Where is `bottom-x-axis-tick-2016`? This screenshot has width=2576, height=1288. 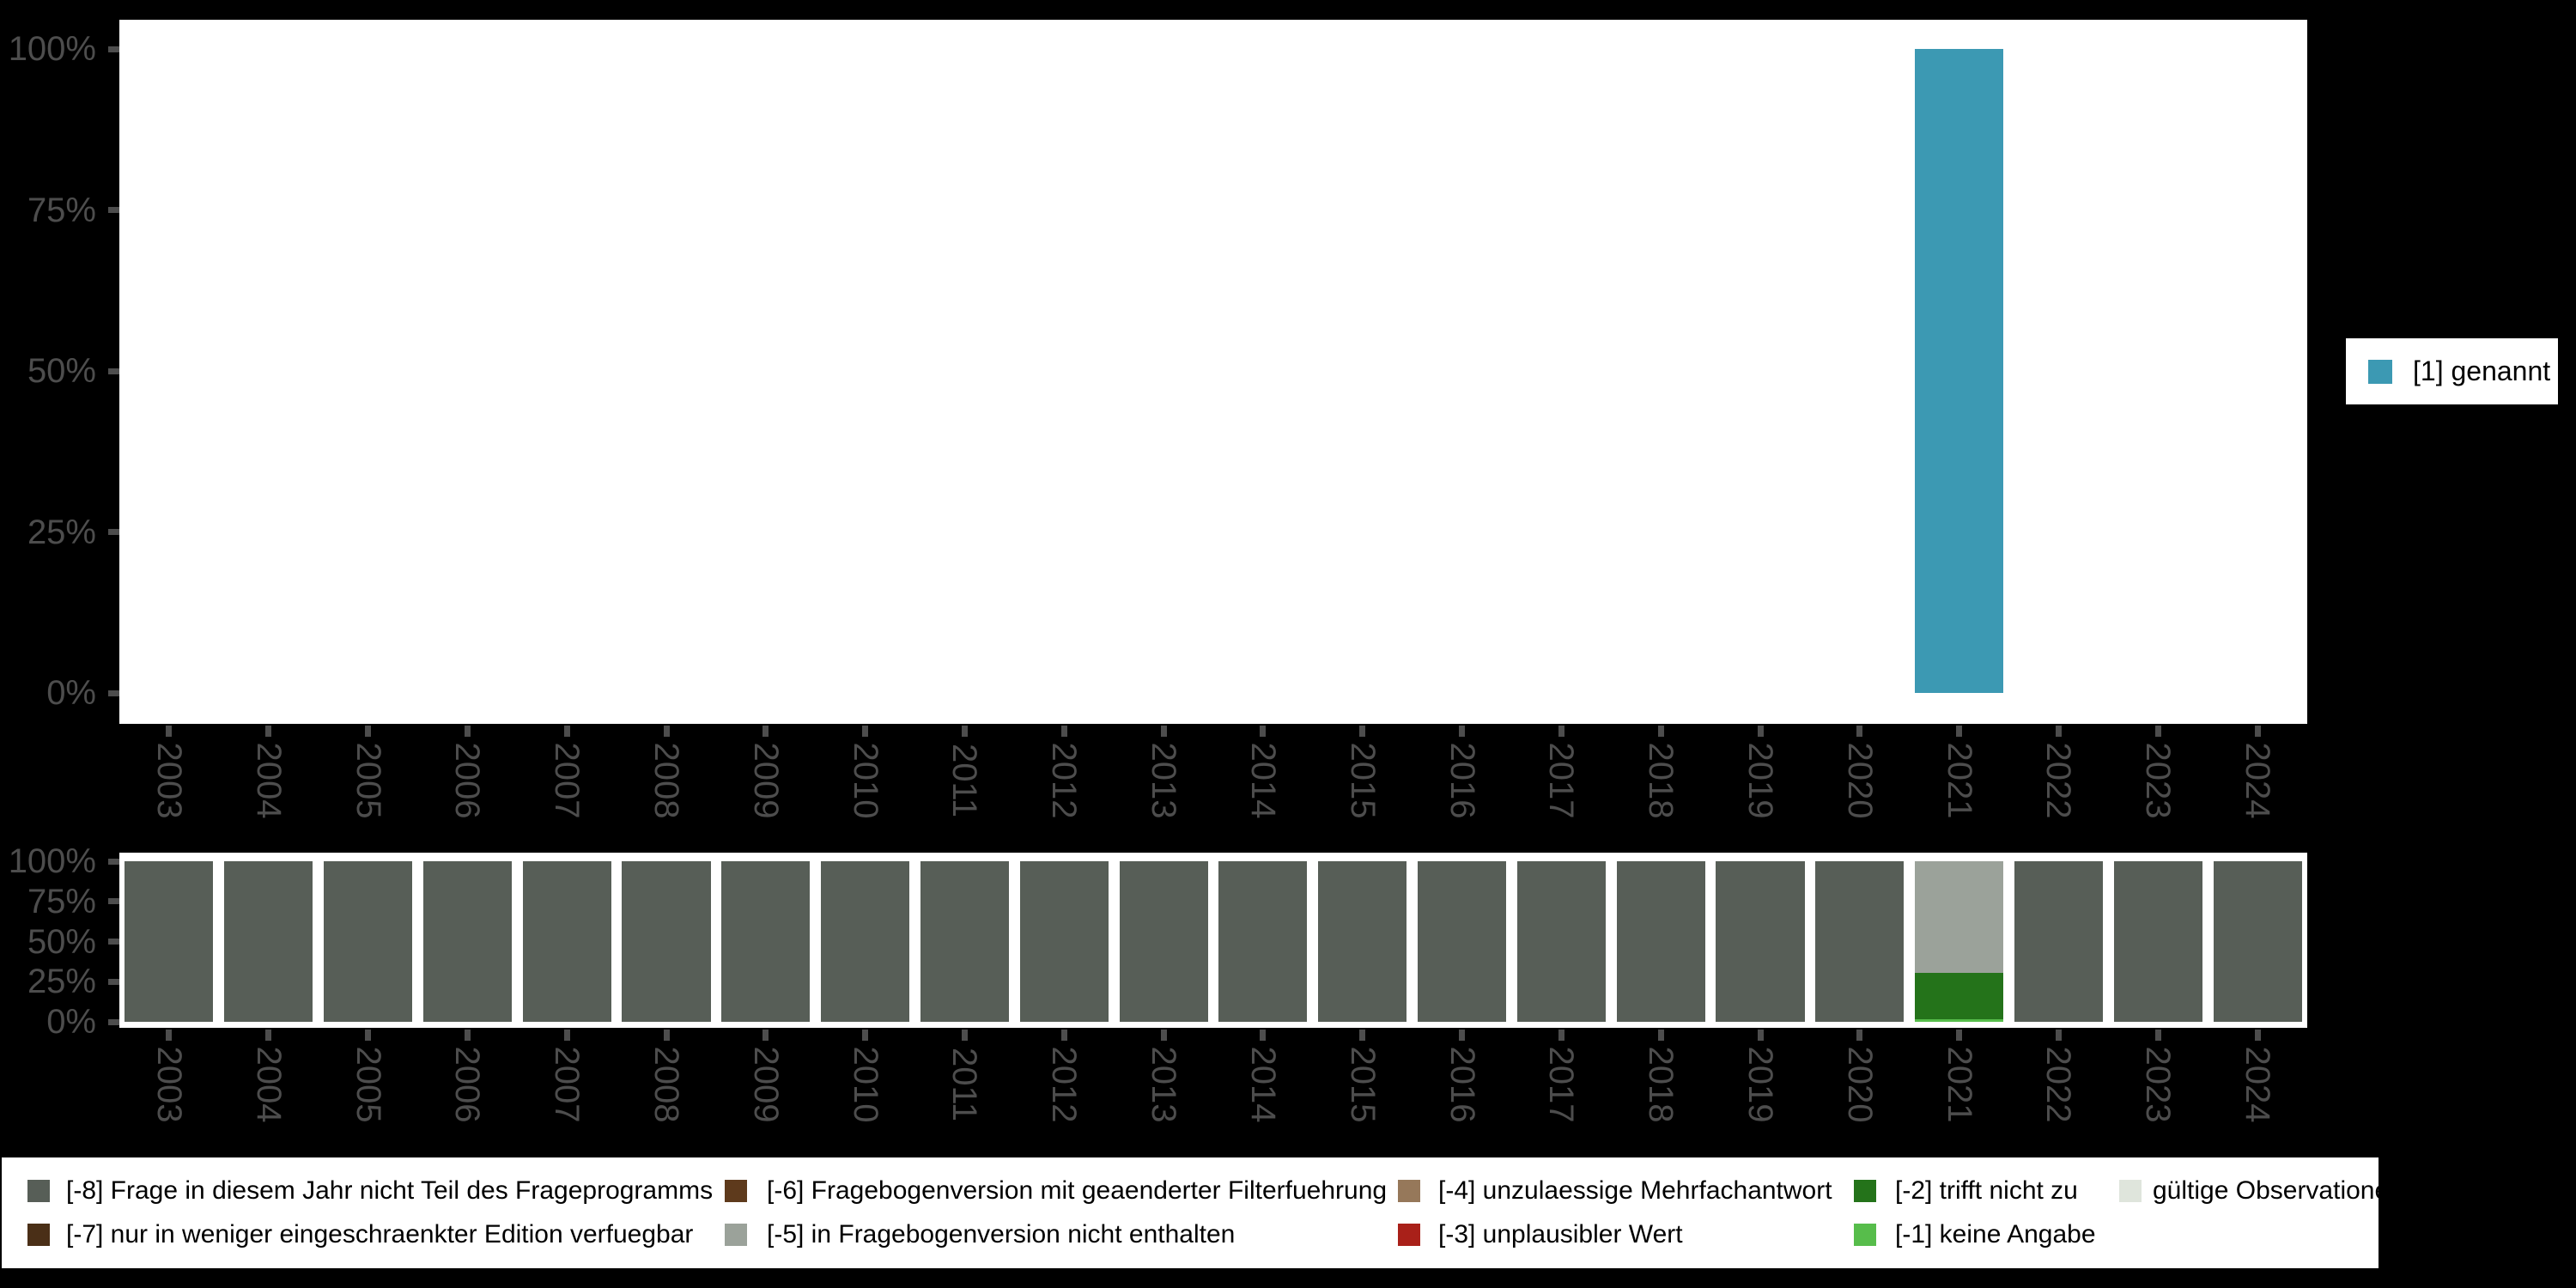
bottom-x-axis-tick-2016 is located at coordinates (1462, 1035).